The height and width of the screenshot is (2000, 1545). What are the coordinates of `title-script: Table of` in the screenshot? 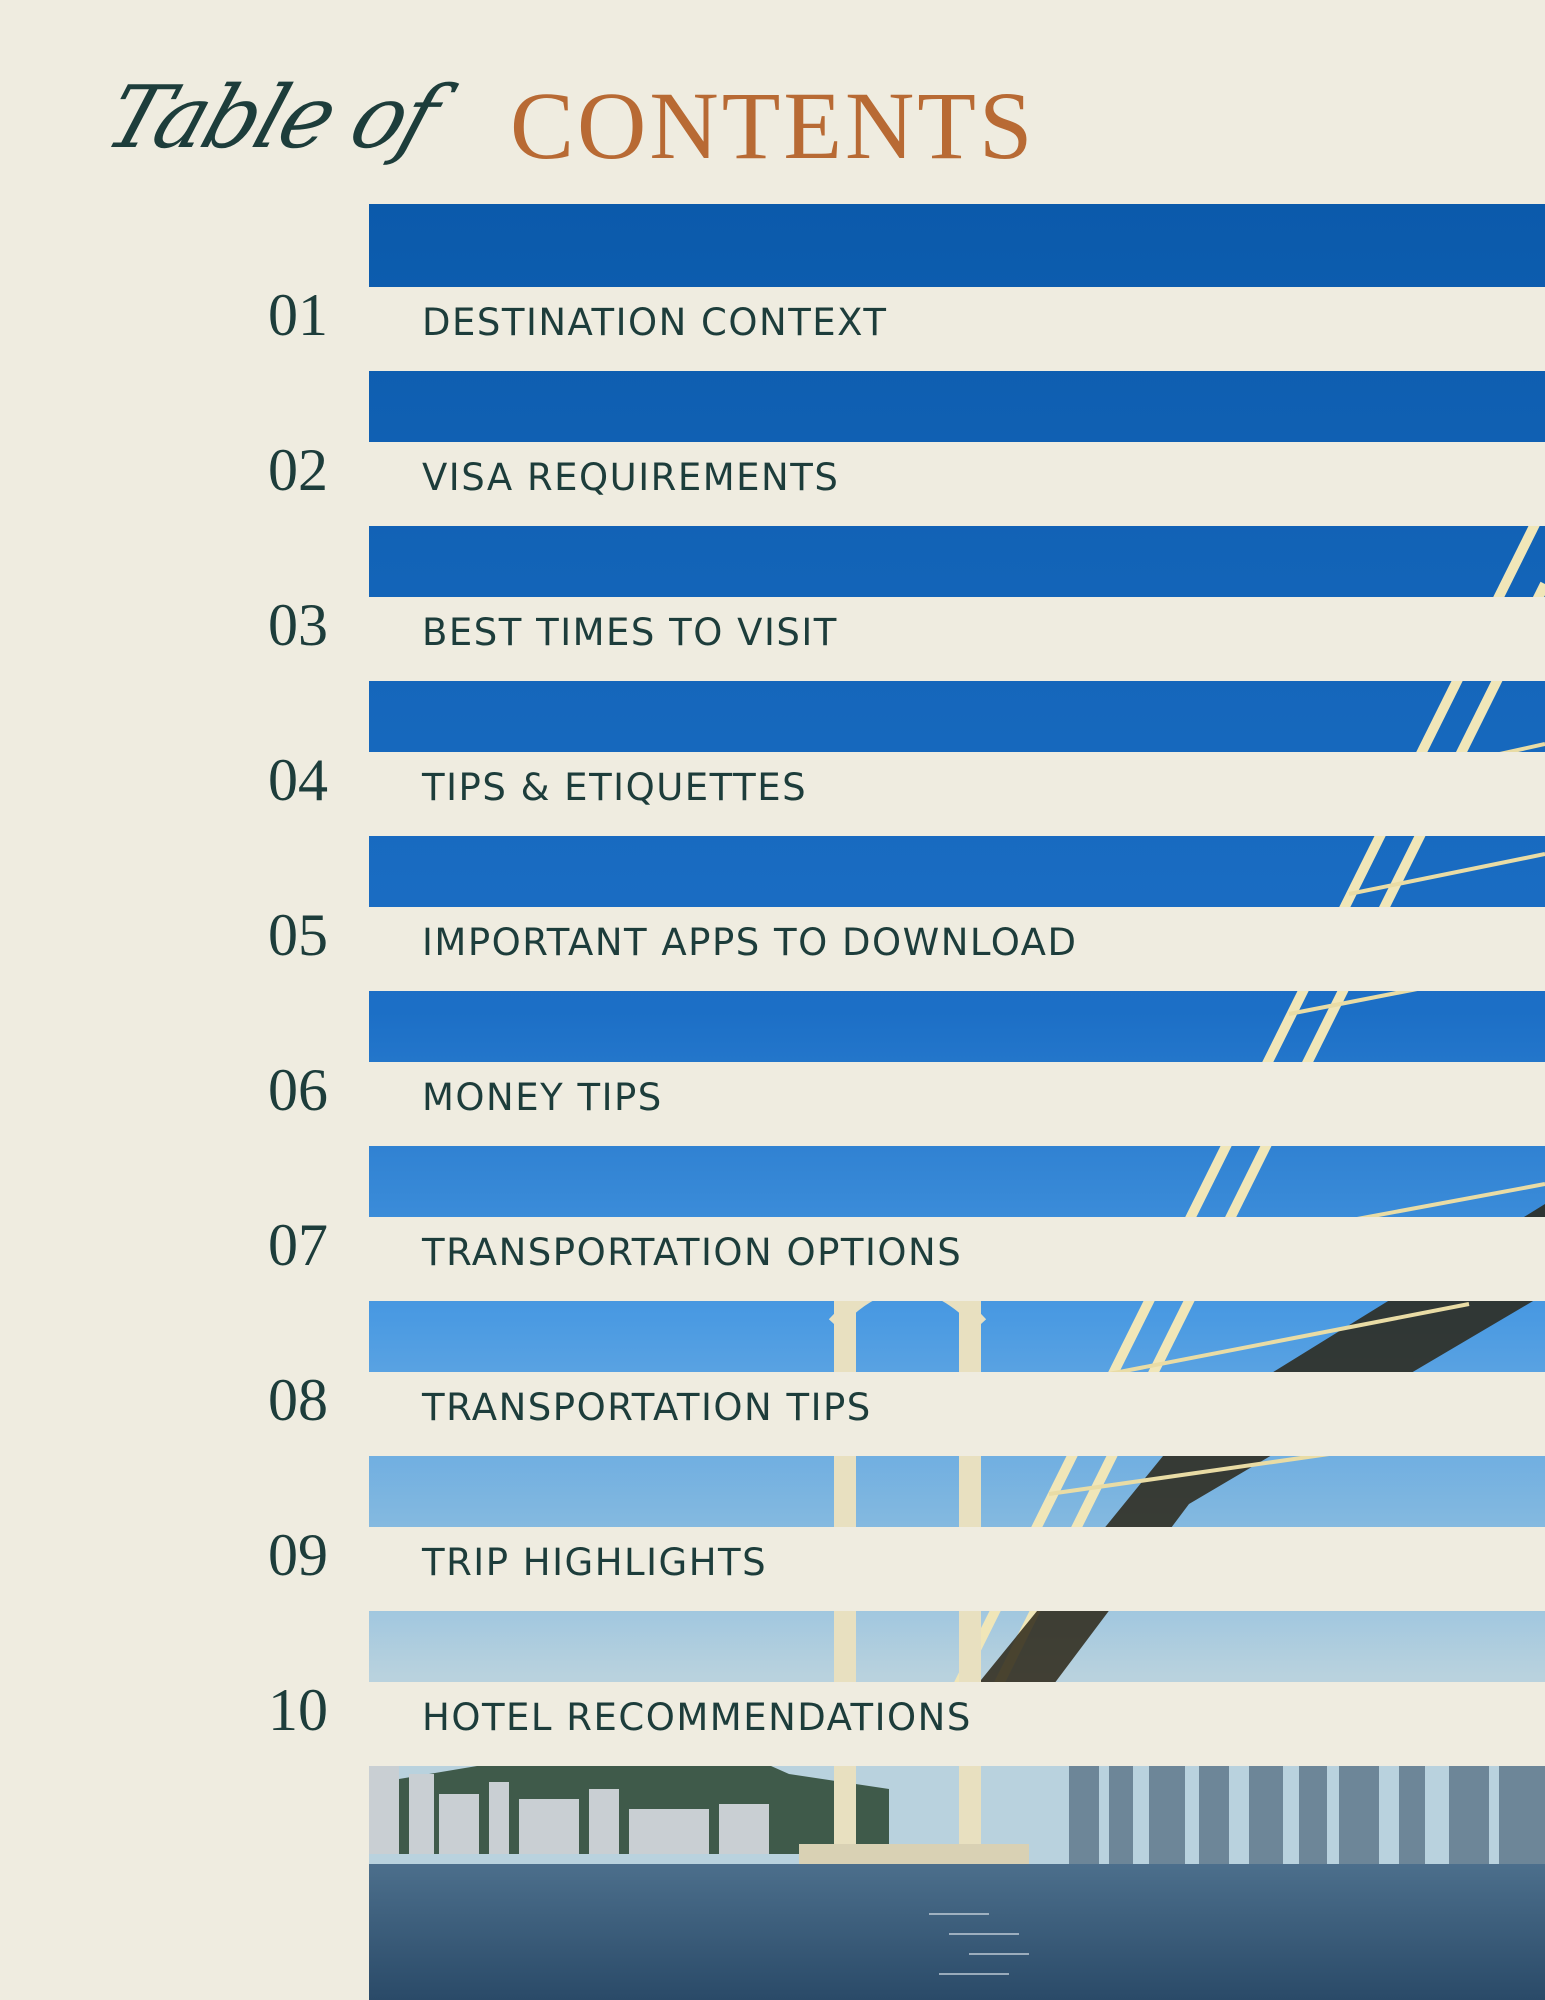 It's located at (271, 118).